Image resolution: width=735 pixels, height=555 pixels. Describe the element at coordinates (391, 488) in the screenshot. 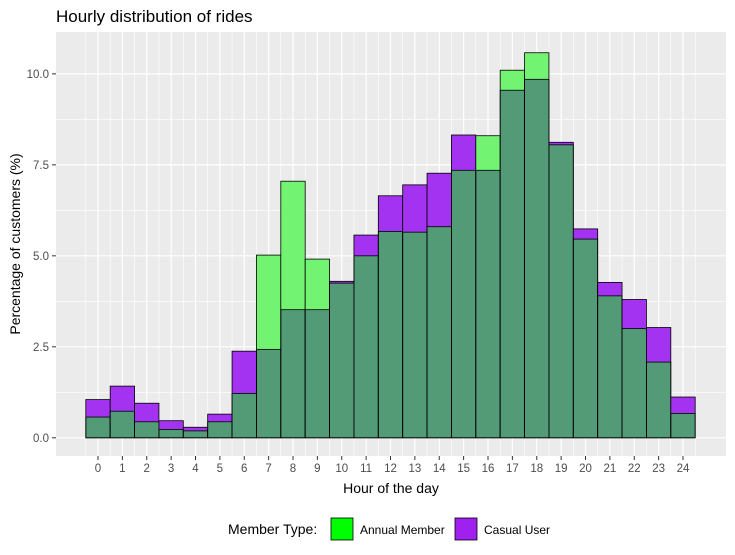

I see `x-axis-title: Hour of the day` at that location.